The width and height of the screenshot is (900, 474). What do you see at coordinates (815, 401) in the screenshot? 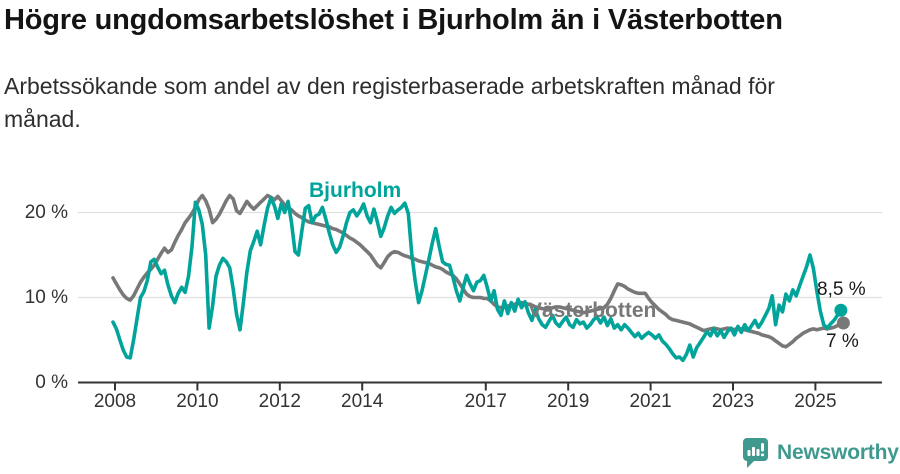
I see `x-tick-label: 2025` at bounding box center [815, 401].